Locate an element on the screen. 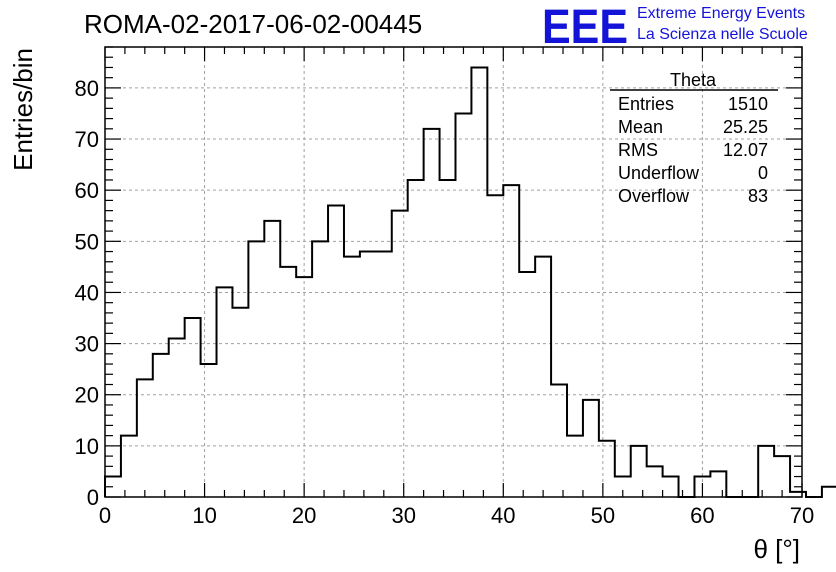  y-tick-label: 80 is located at coordinates (87, 88).